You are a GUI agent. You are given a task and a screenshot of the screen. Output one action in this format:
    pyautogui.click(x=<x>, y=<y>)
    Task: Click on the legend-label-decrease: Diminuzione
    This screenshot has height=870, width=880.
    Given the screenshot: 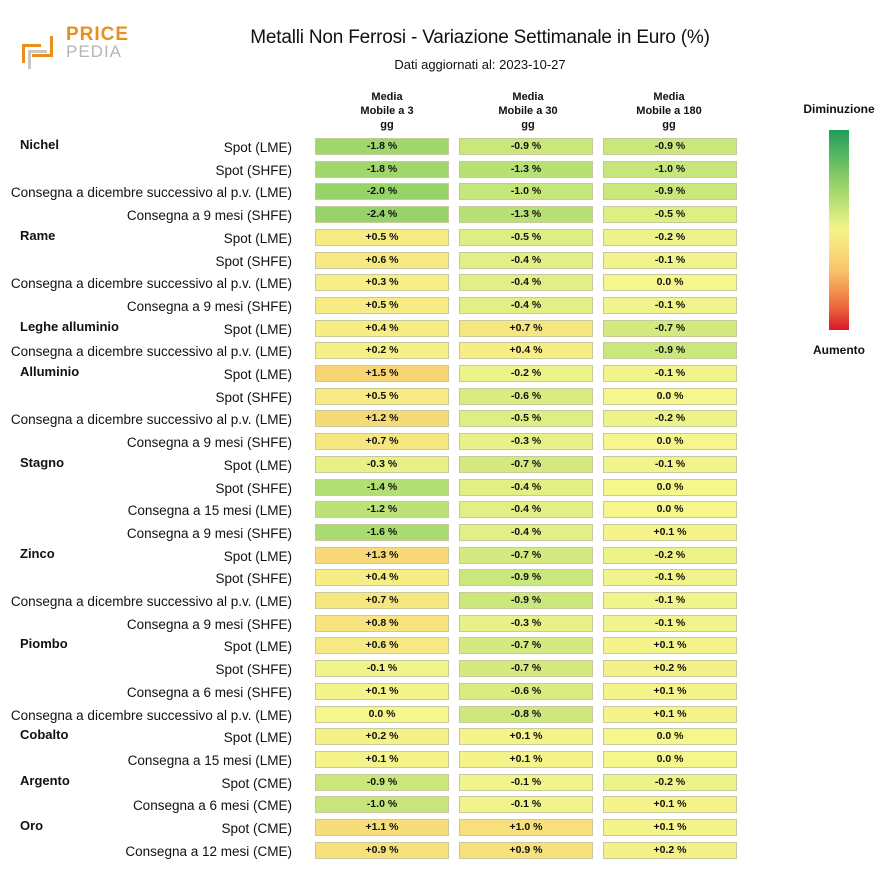 What is the action you would take?
    pyautogui.click(x=839, y=109)
    